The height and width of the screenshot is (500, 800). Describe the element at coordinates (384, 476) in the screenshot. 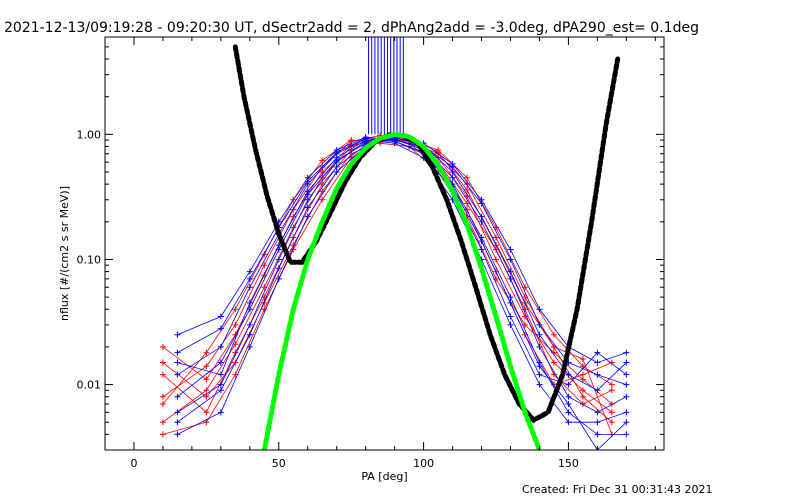

I see `x-axis-label: PA [deg]` at that location.